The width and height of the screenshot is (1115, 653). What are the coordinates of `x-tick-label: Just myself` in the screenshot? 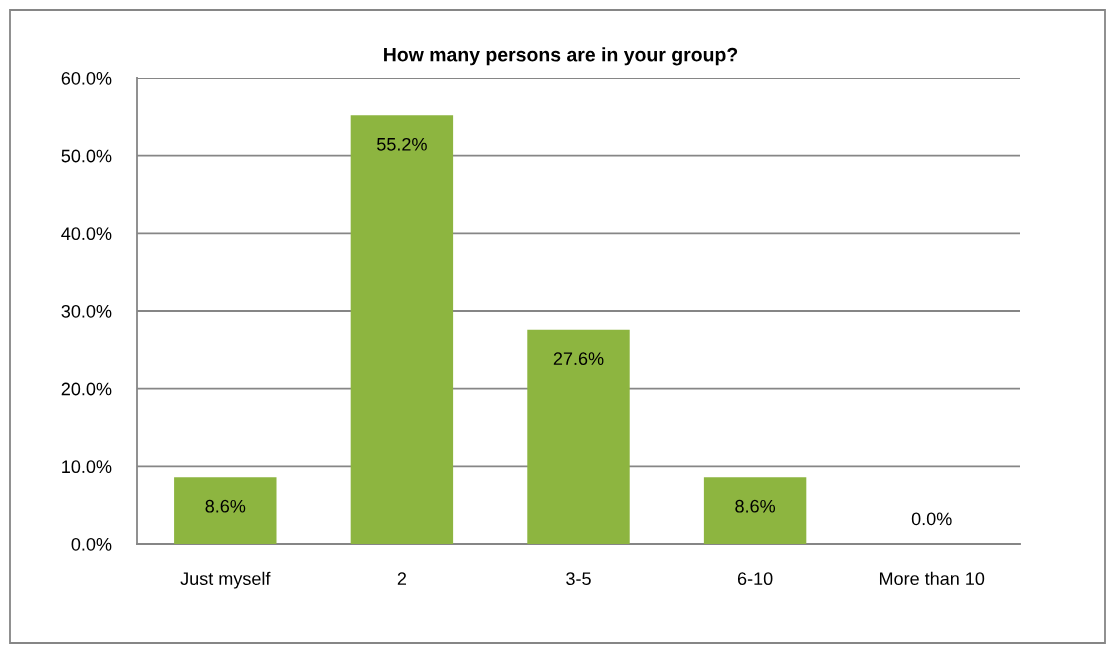 It's located at (225, 580).